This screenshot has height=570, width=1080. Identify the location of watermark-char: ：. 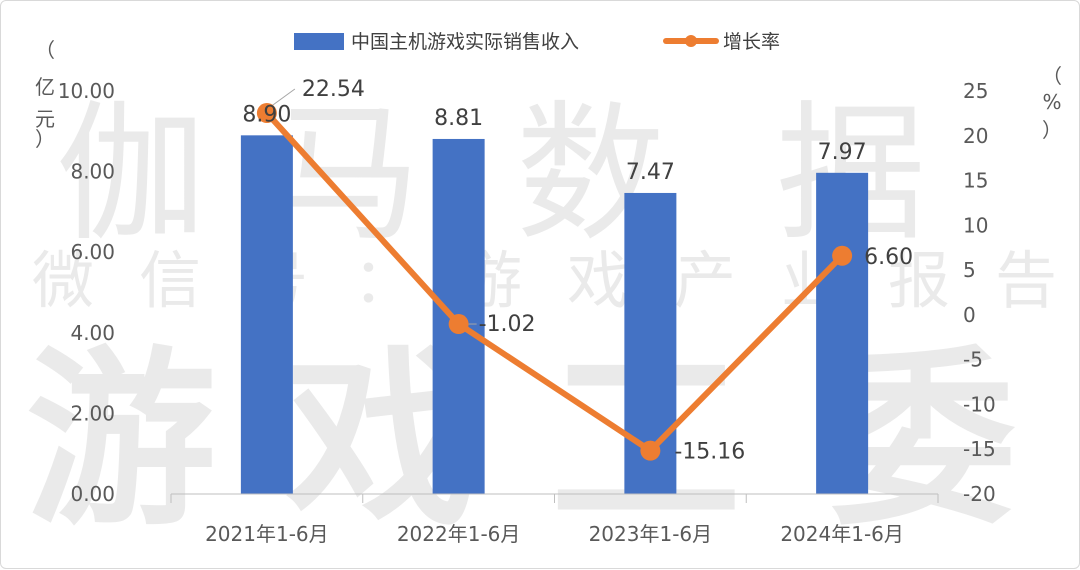
(384, 280).